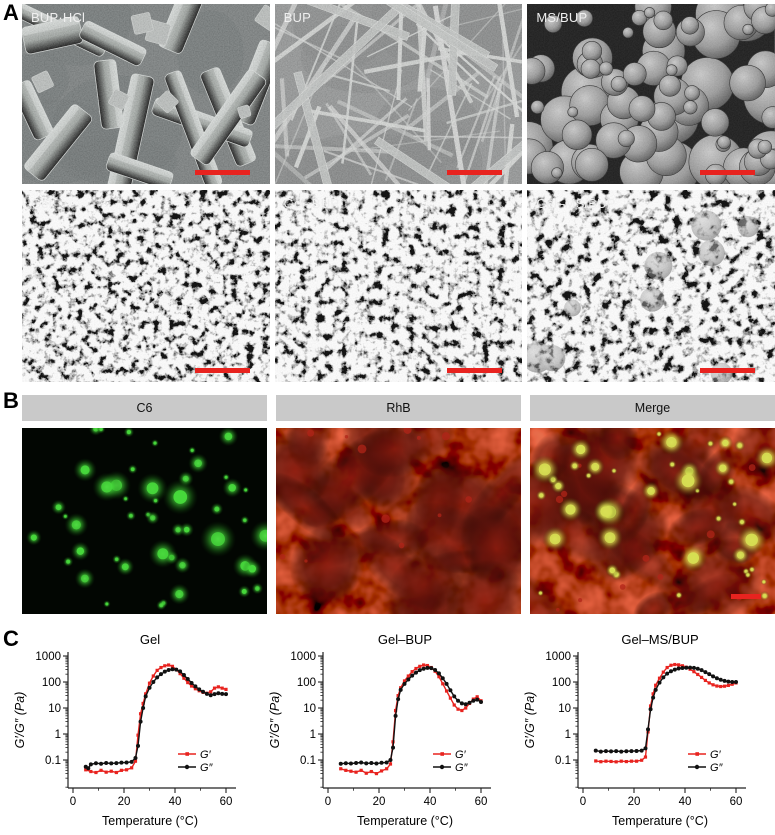 This screenshot has height=835, width=775. I want to click on sem-image-bup: BUP, so click(398, 94).